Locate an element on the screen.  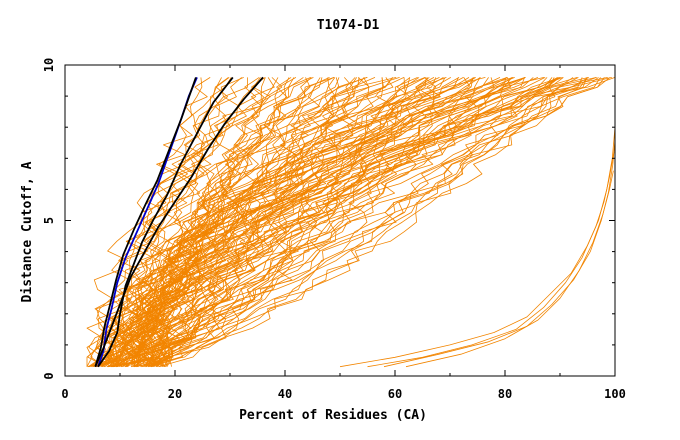
x-tick-label: 40 is located at coordinates (285, 394).